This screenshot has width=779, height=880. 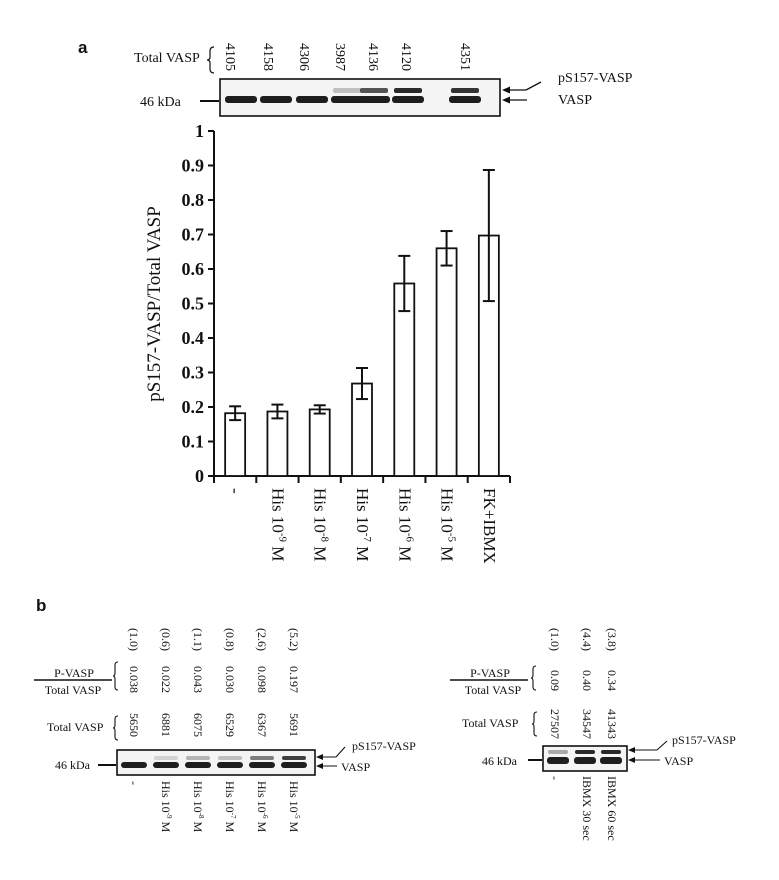 What do you see at coordinates (612, 639) in the screenshot?
I see `right-relative-value: (3.8)` at bounding box center [612, 639].